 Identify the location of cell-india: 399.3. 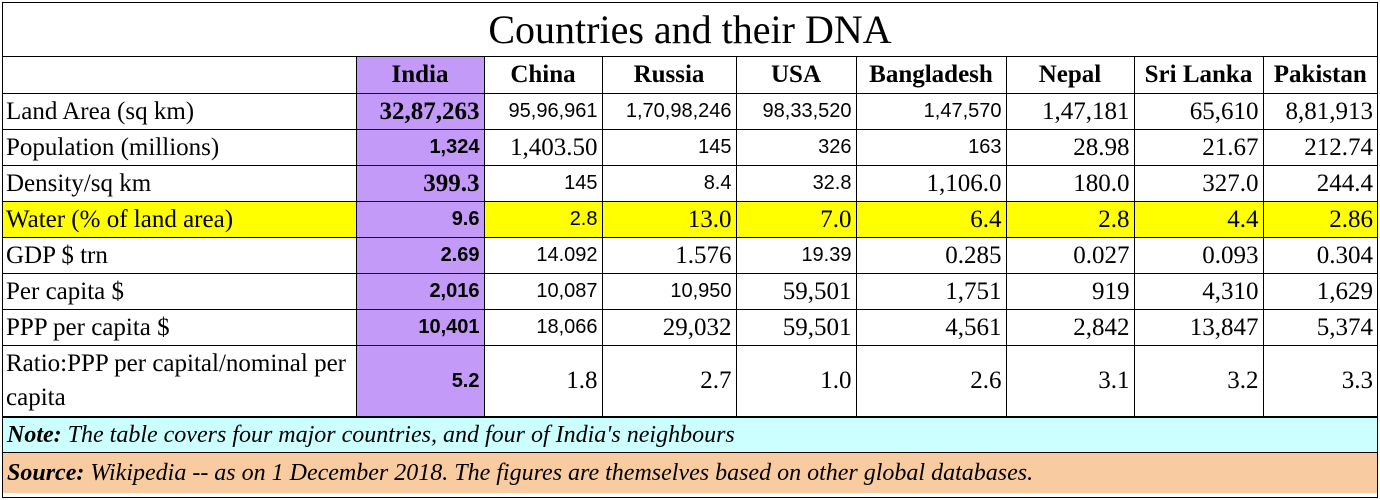
(420, 183).